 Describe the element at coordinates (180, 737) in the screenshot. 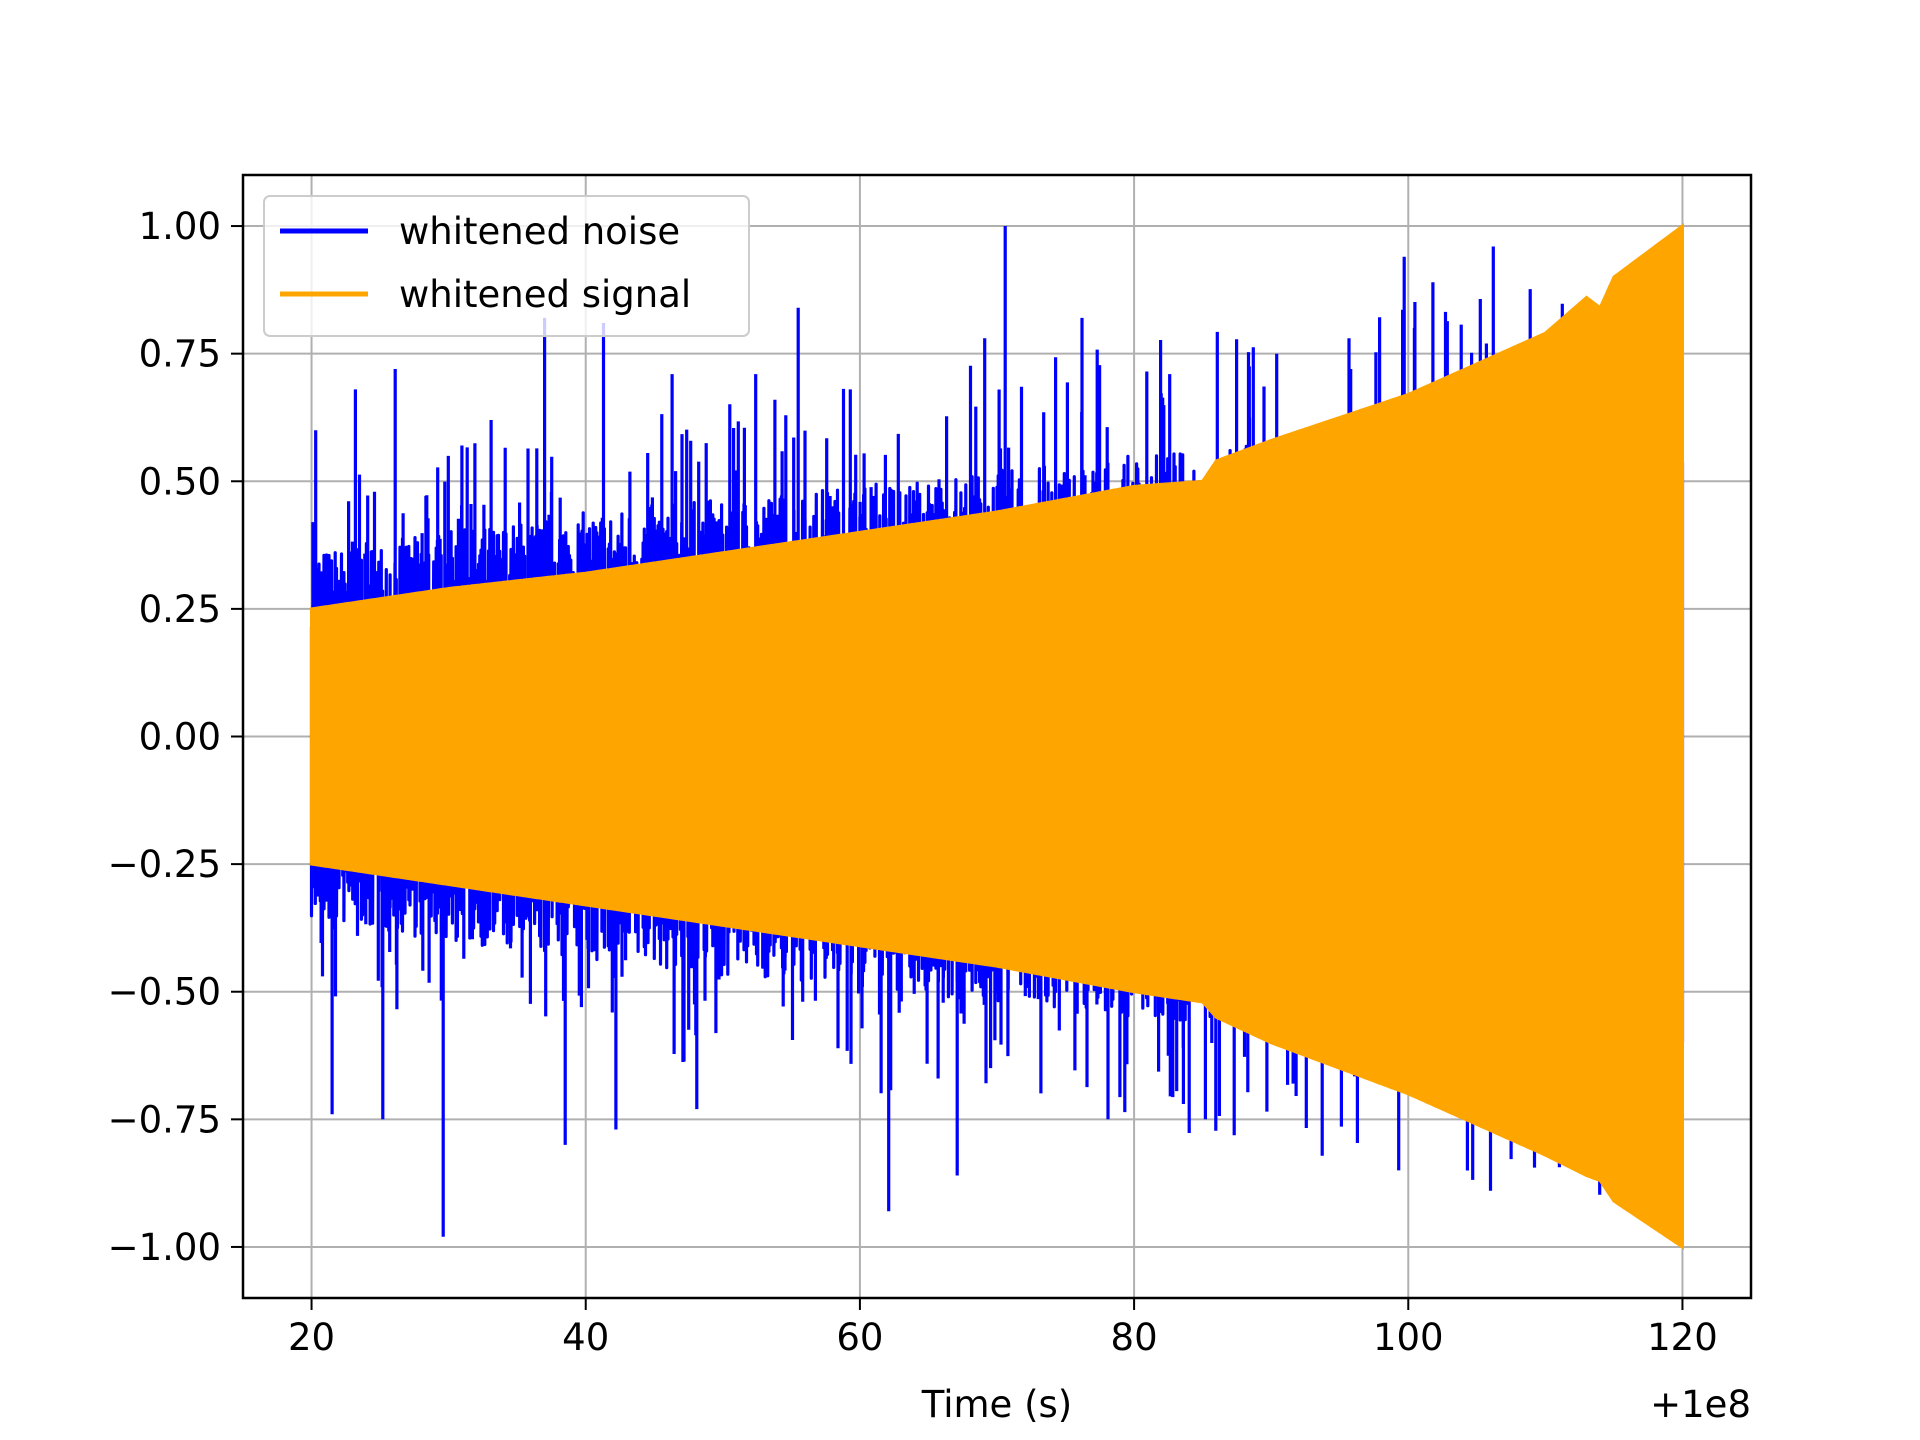

I see `y-tick-label: 0.00` at that location.